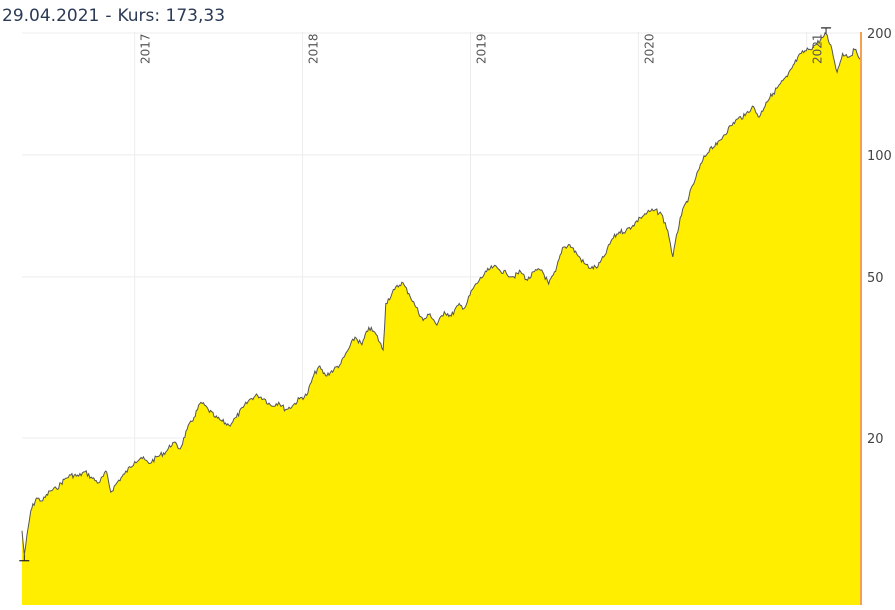 The height and width of the screenshot is (610, 895). I want to click on year-label-2019: 2019, so click(481, 48).